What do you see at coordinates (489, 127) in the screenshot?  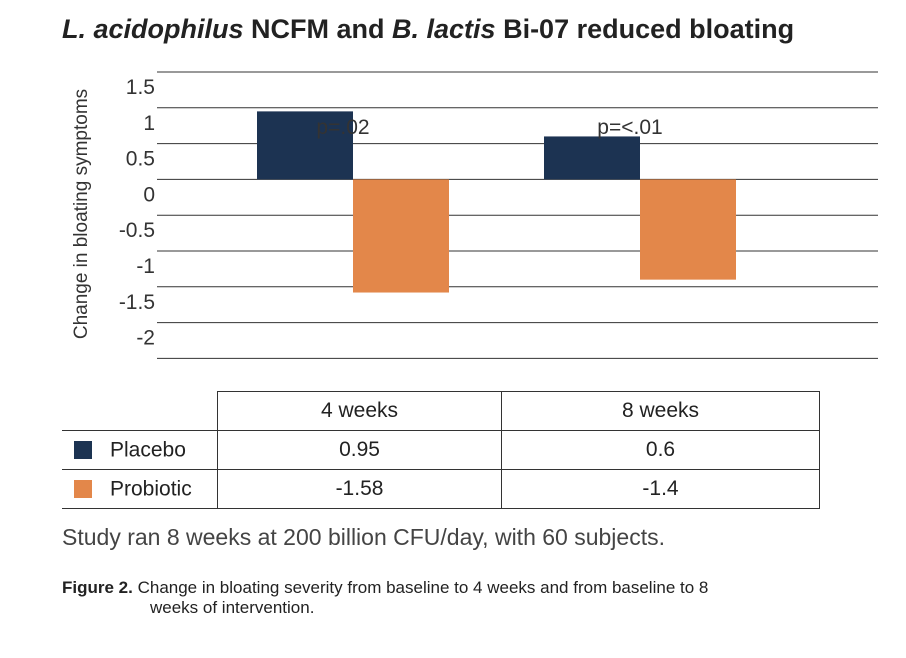 I see `annotations: p=.02 p=<.01` at bounding box center [489, 127].